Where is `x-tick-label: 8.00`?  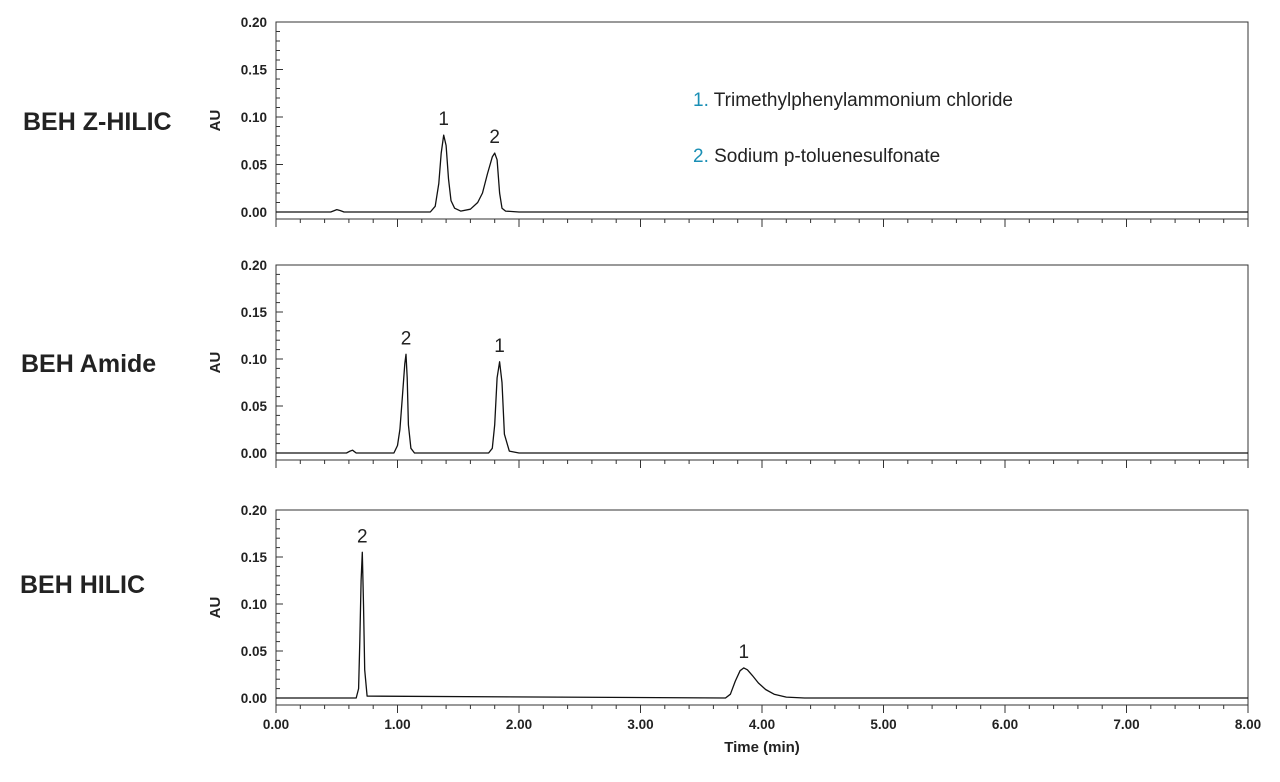
x-tick-label: 8.00 is located at coordinates (1248, 724).